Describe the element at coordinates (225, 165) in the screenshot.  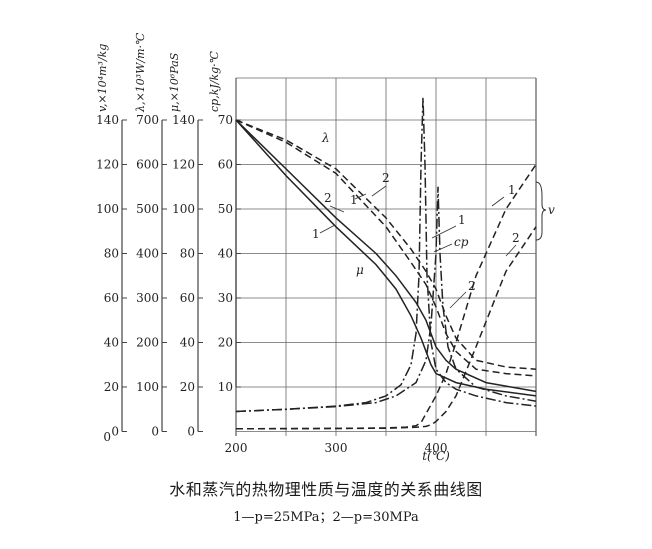
I see `y-tick-label-cp: 60` at that location.